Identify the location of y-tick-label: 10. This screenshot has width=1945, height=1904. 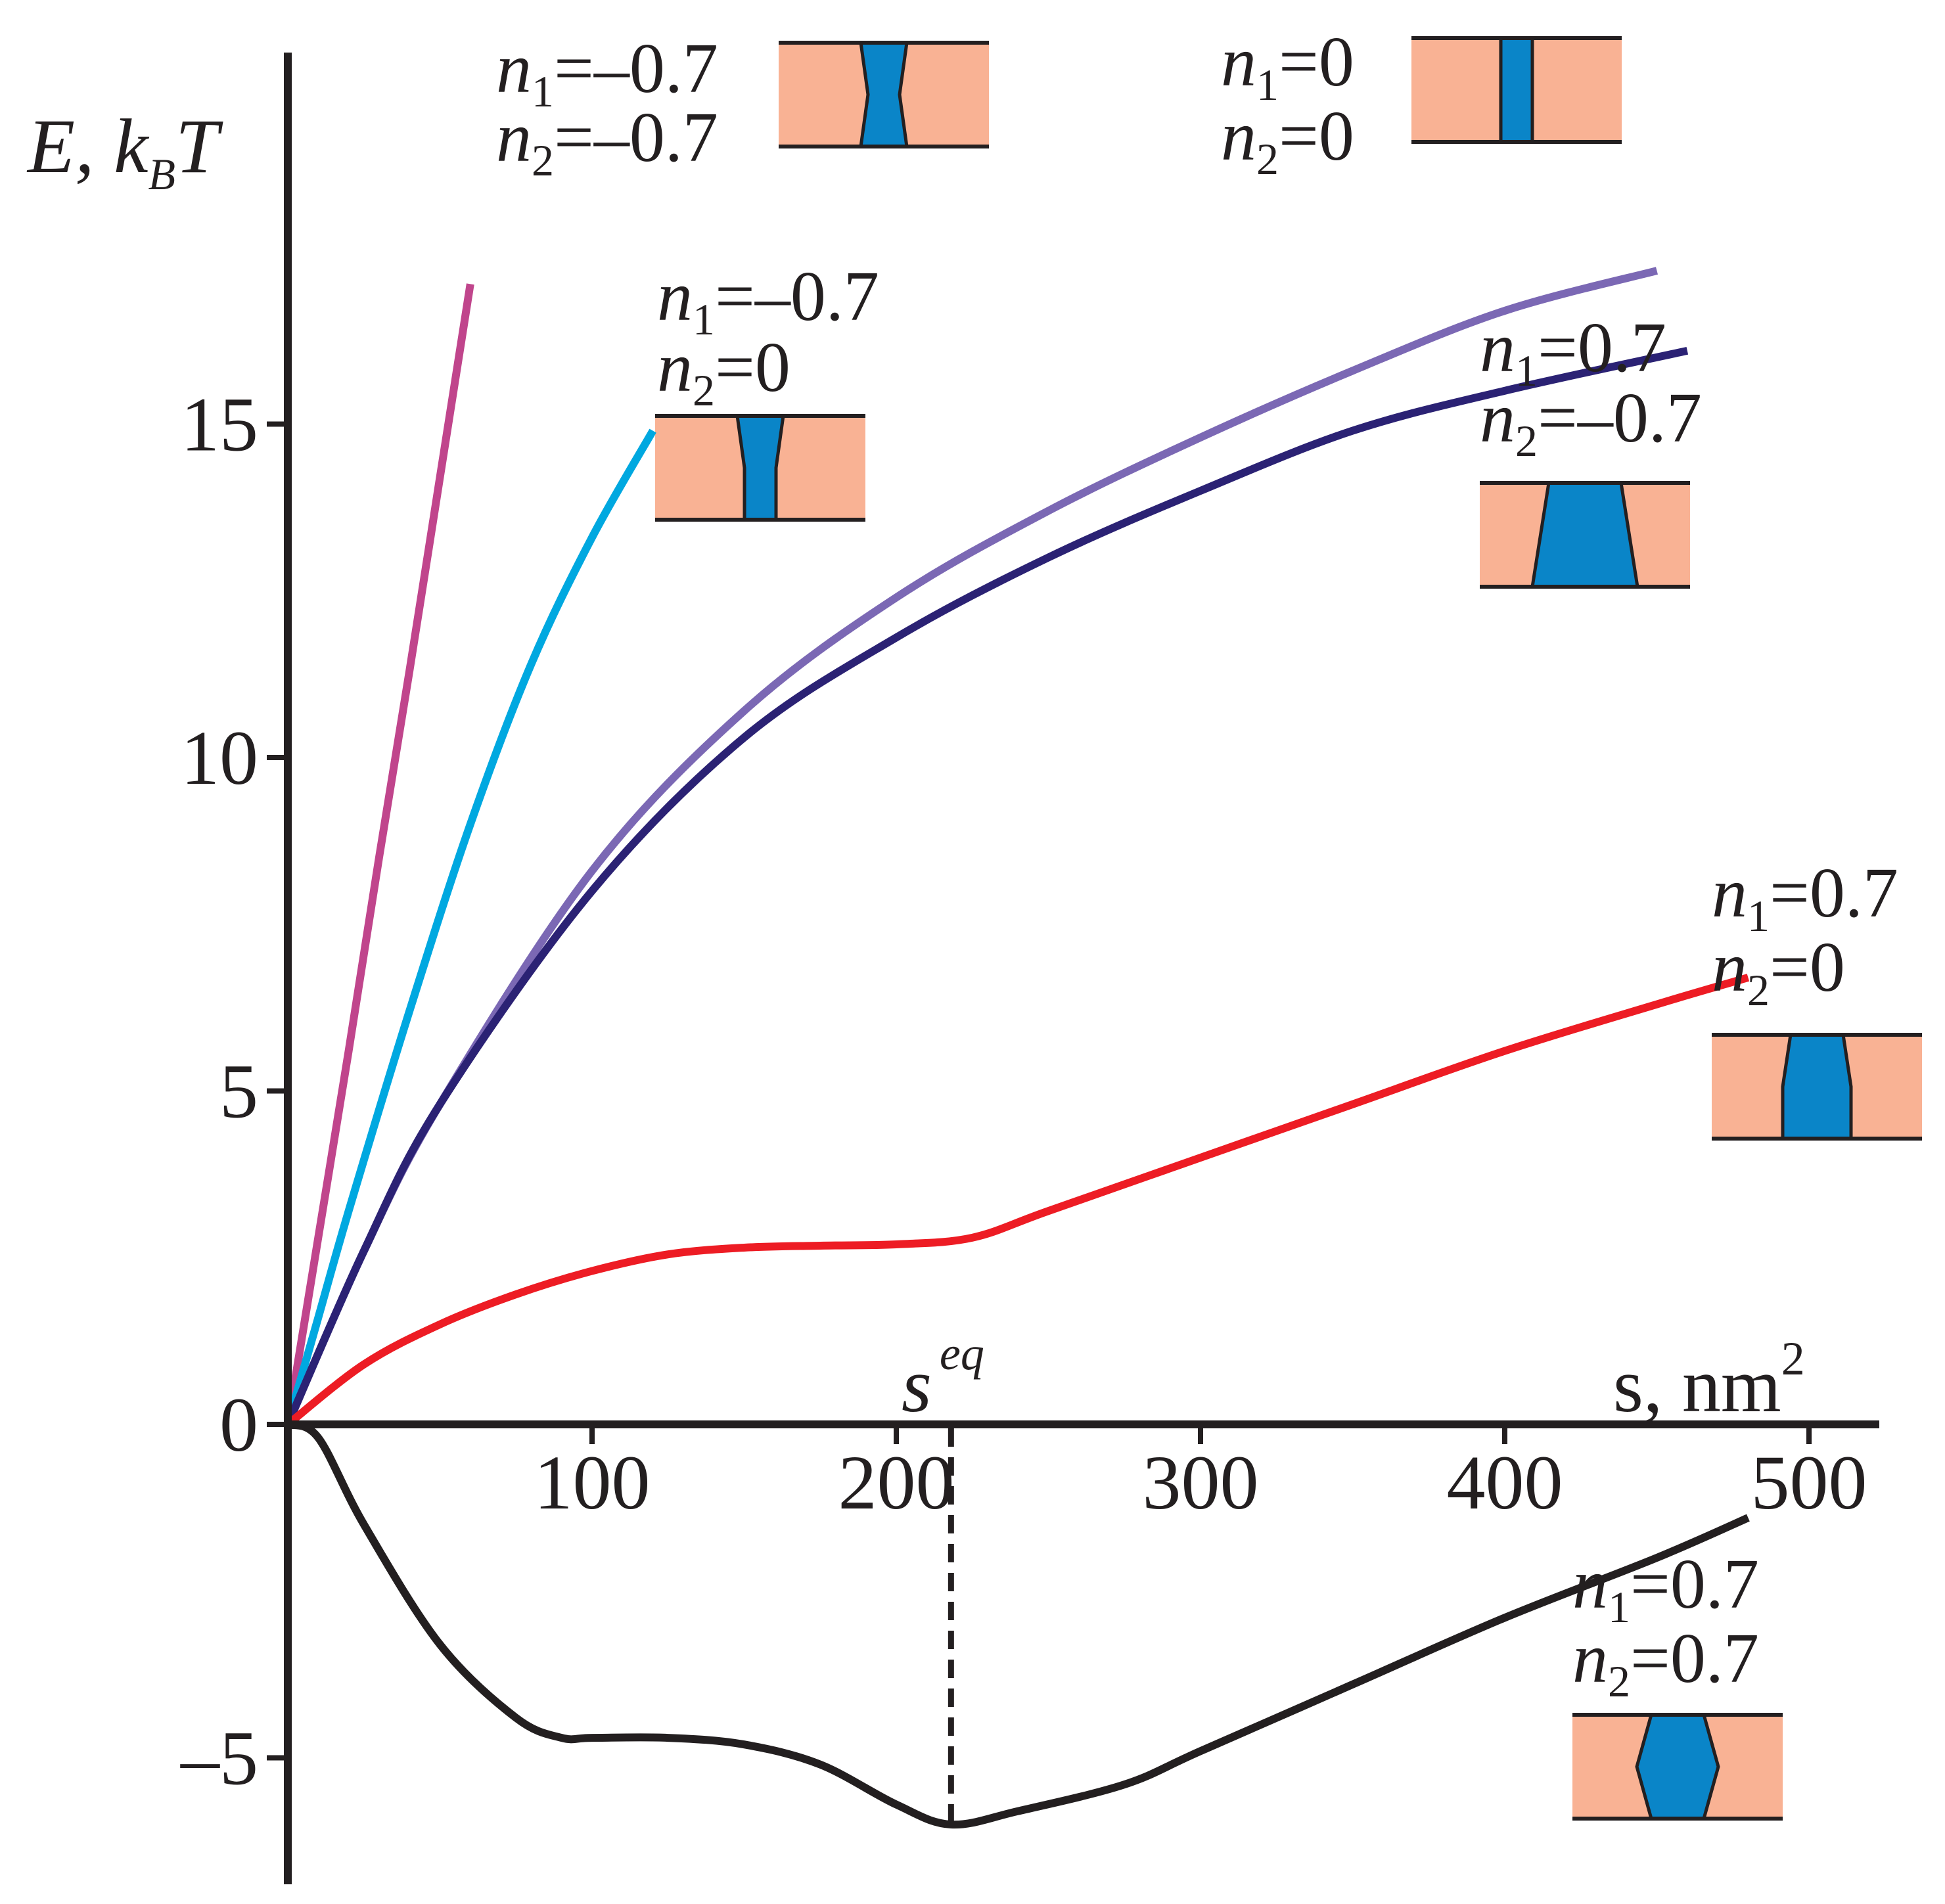
(219, 758).